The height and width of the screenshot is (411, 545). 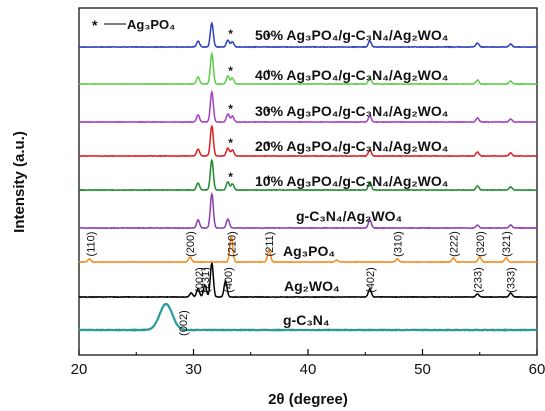 I want to click on series-label-7: 40% Ag₃PO₄/g-C₃N₄/Ag₂WO₄, so click(x=351, y=75).